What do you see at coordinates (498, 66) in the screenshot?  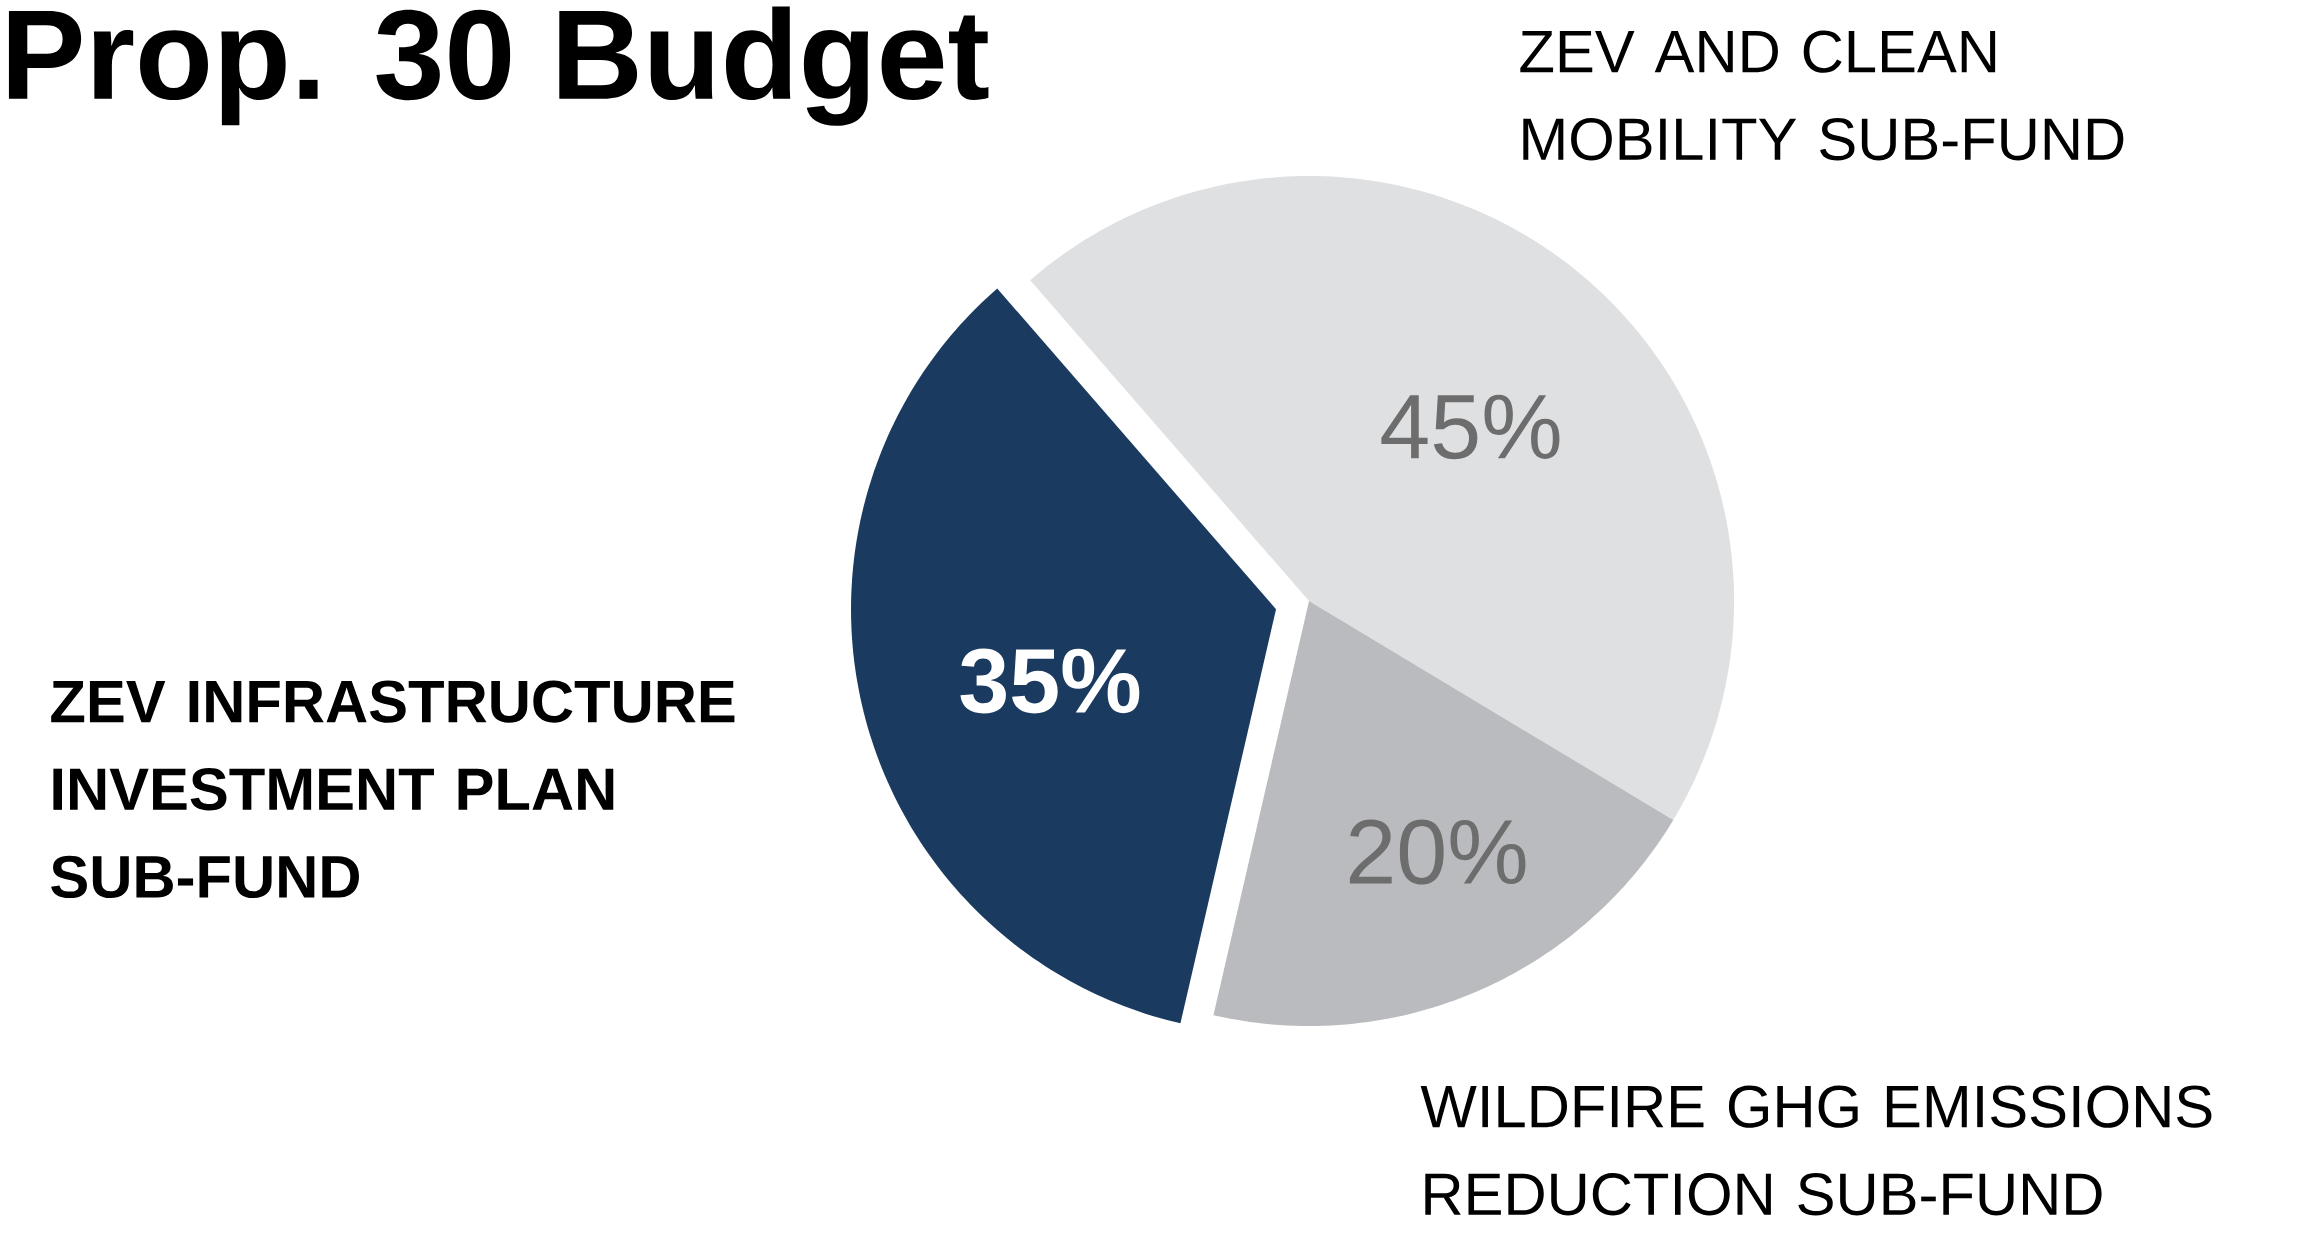 I see `chart-title: Prop. 30 Budget` at bounding box center [498, 66].